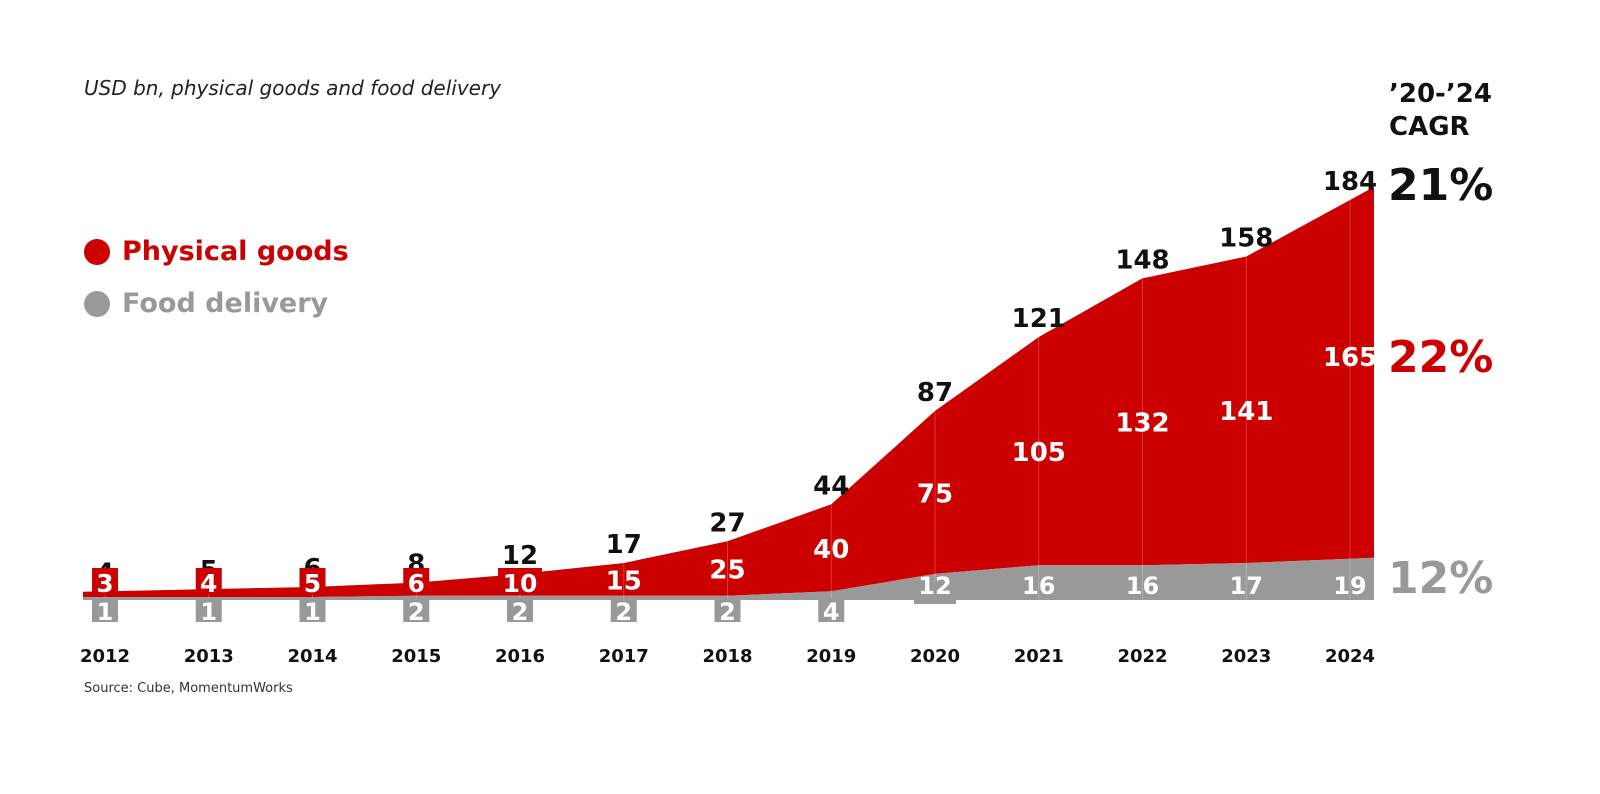 The height and width of the screenshot is (794, 1600). Describe the element at coordinates (1246, 656) in the screenshot. I see `x-tick-label: 2023` at that location.